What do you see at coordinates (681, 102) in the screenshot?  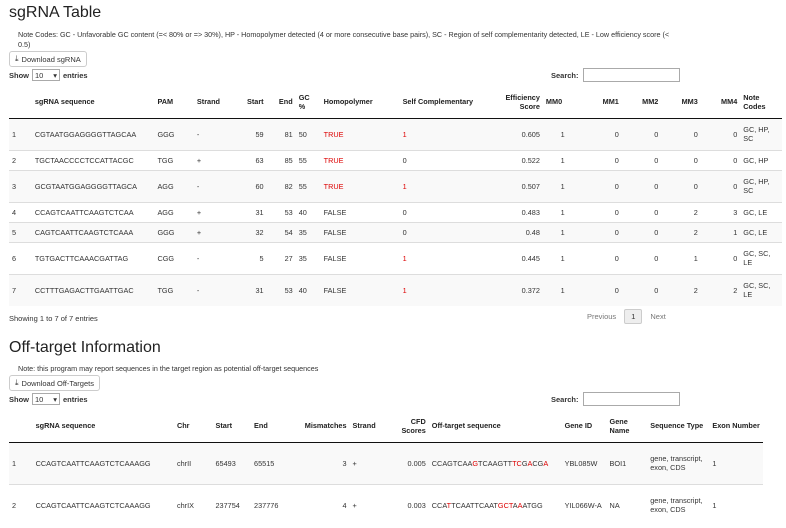 I see `column-header: MM3` at bounding box center [681, 102].